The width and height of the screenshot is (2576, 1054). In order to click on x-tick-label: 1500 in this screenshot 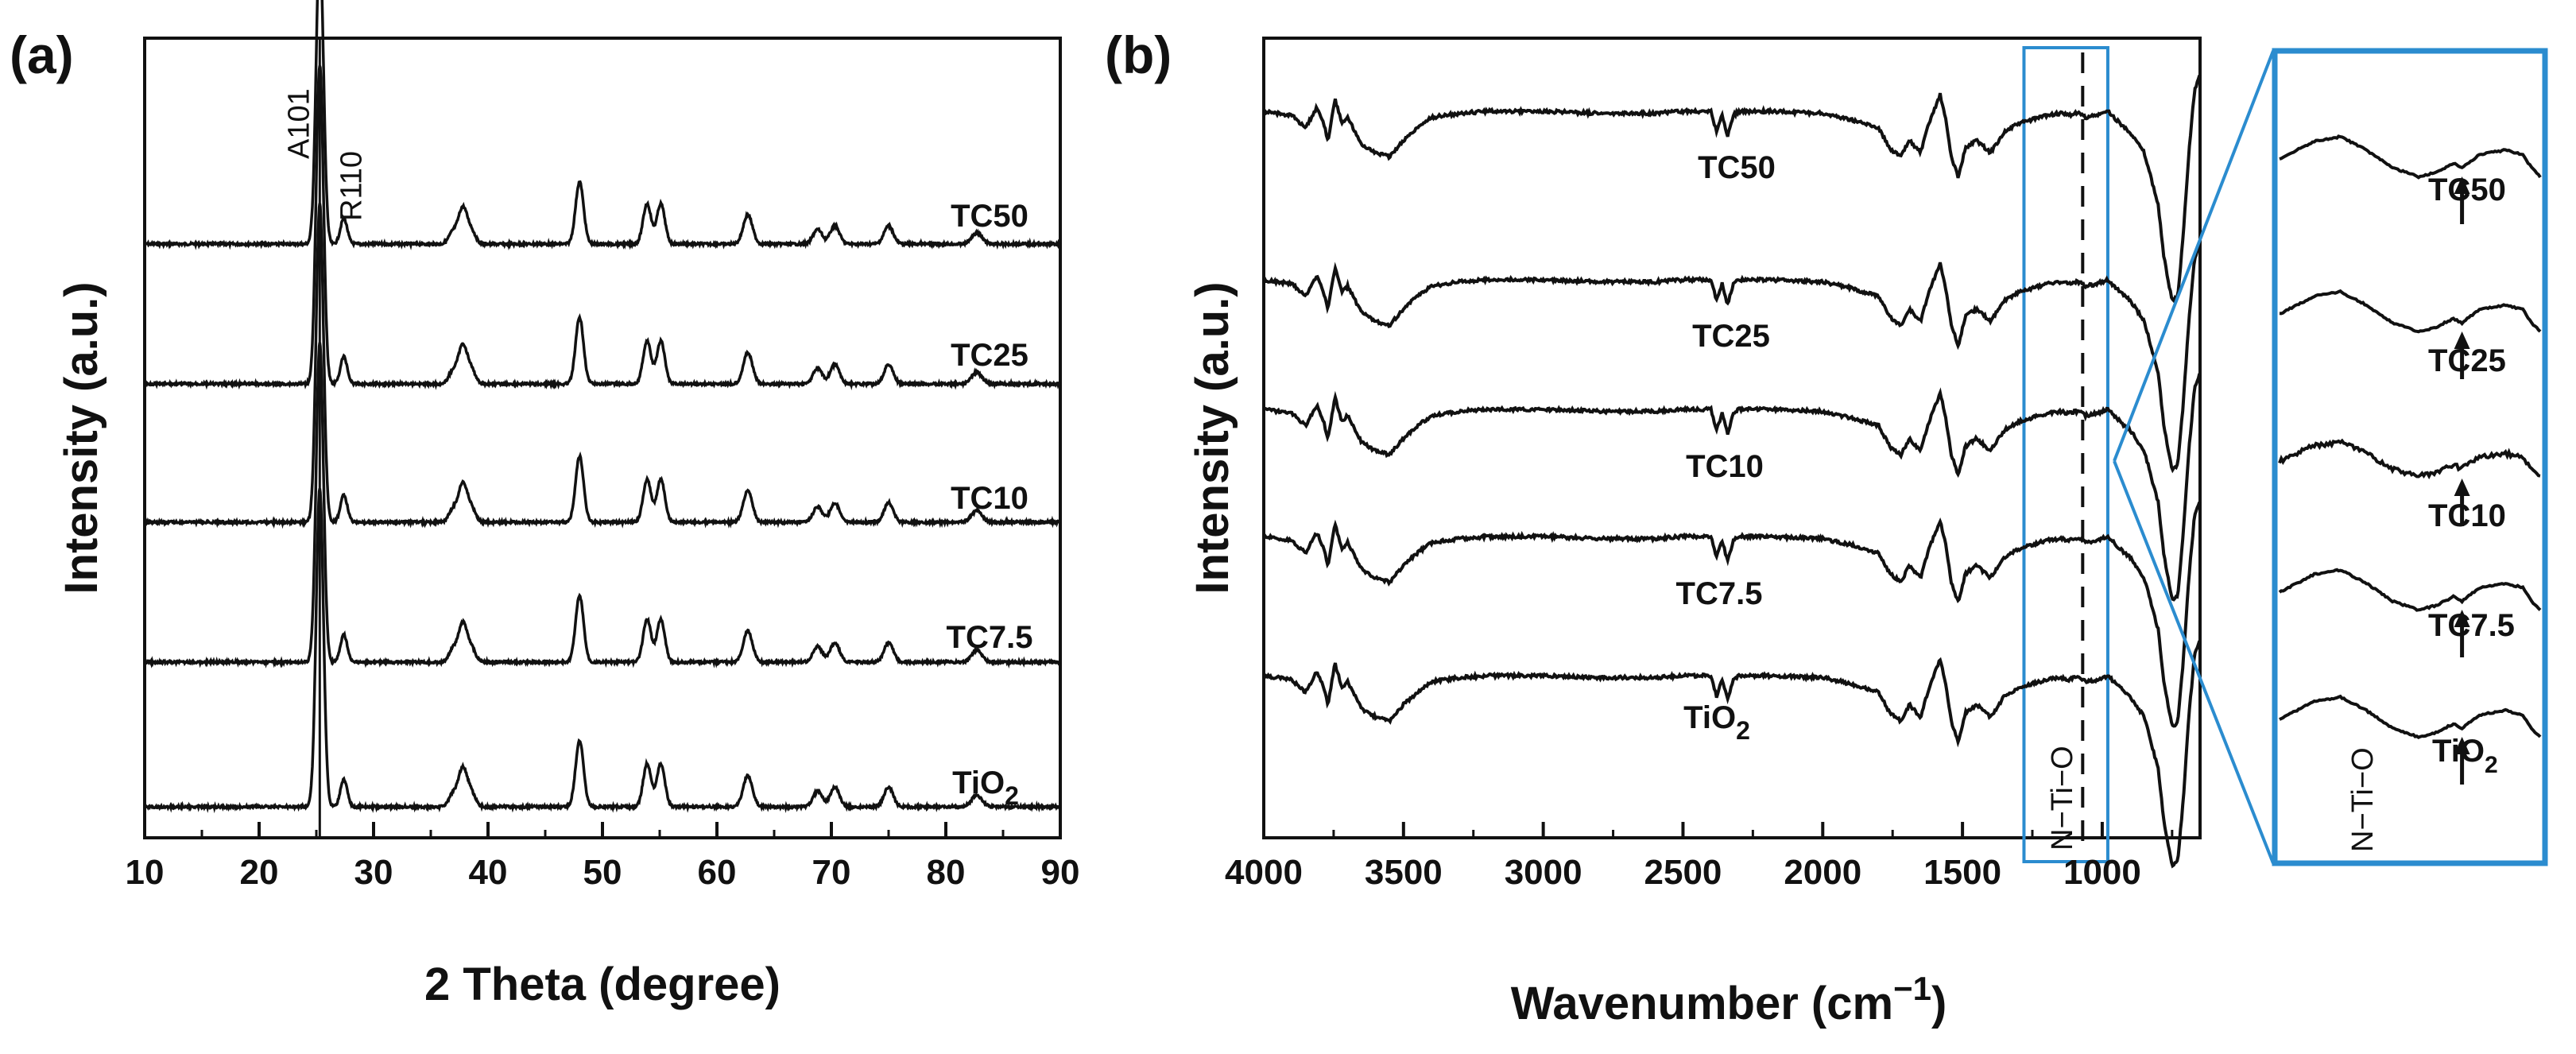, I will do `click(1962, 872)`.